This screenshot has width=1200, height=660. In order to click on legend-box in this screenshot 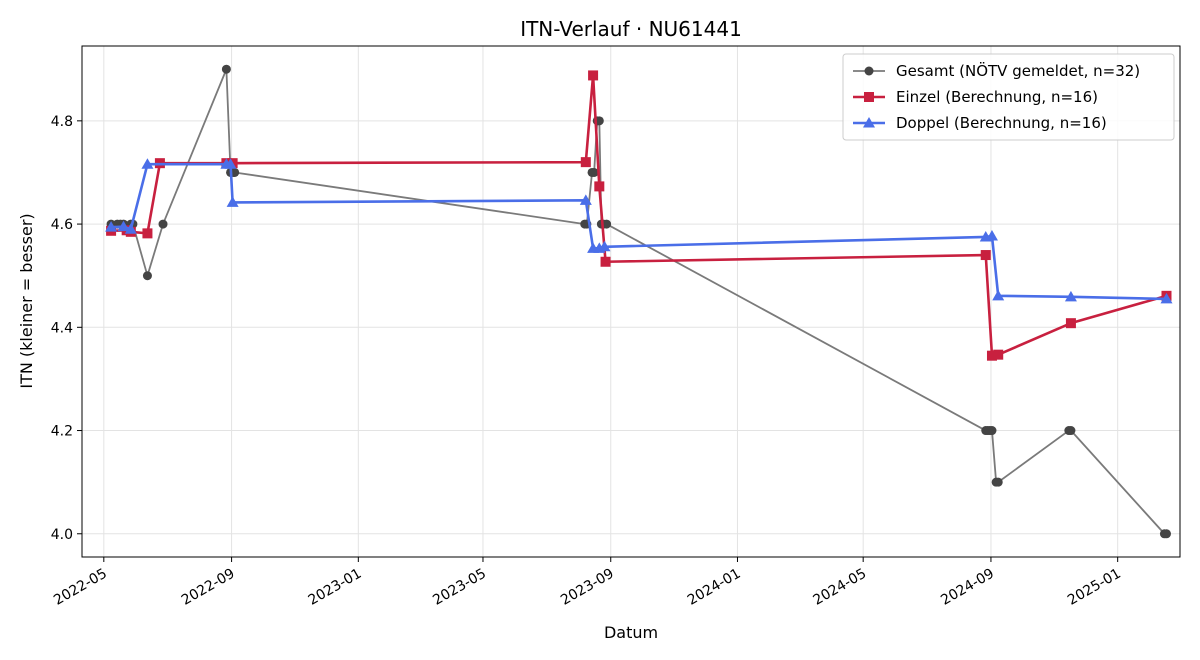, I will do `click(1008, 97)`.